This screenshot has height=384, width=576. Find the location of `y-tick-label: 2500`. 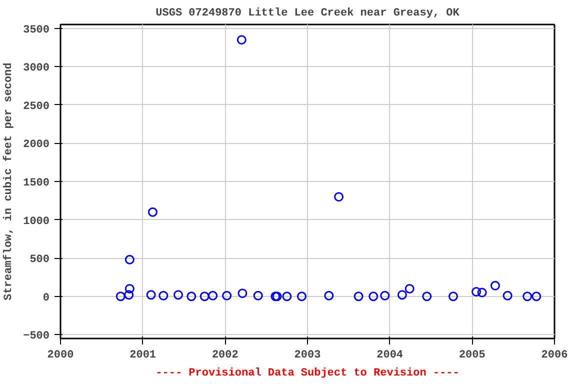

y-tick-label: 2500 is located at coordinates (36, 106).